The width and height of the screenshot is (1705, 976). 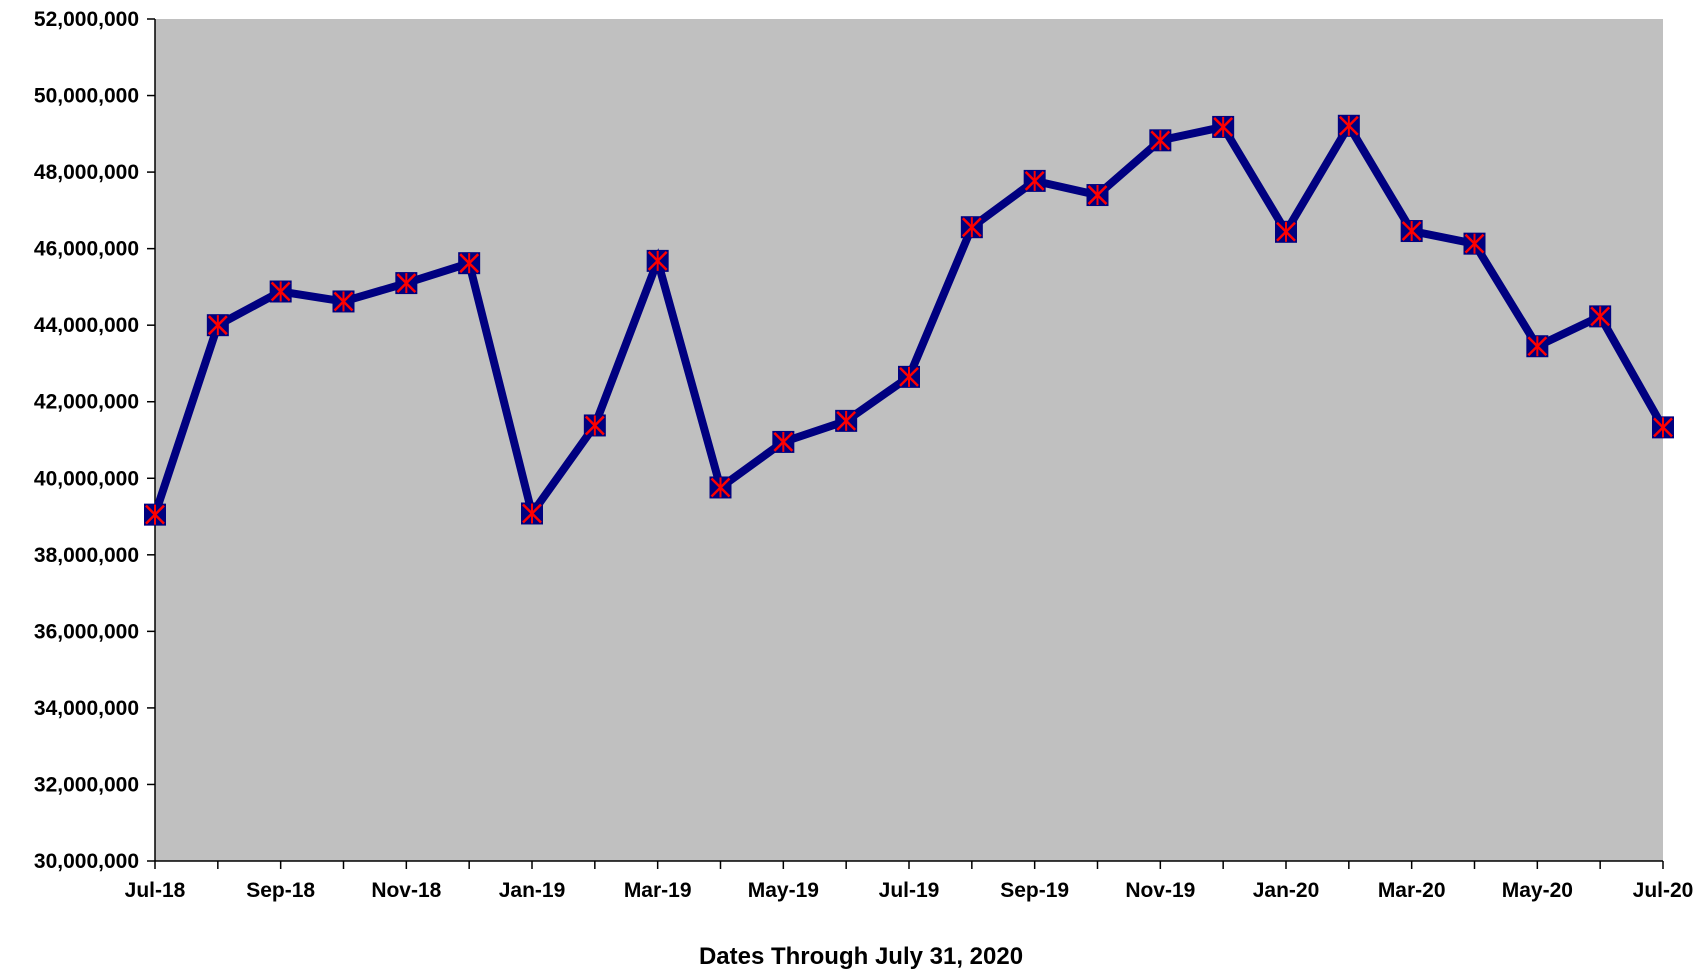 What do you see at coordinates (86, 172) in the screenshot?
I see `y-tick-label: 48,000,000` at bounding box center [86, 172].